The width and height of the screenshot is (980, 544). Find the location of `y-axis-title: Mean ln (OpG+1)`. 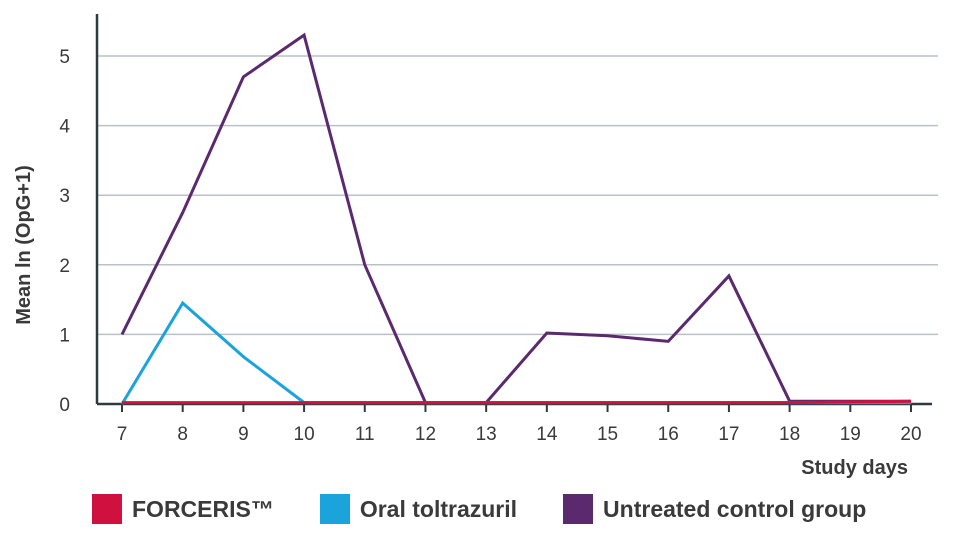

y-axis-title: Mean ln (OpG+1) is located at coordinates (24, 244).